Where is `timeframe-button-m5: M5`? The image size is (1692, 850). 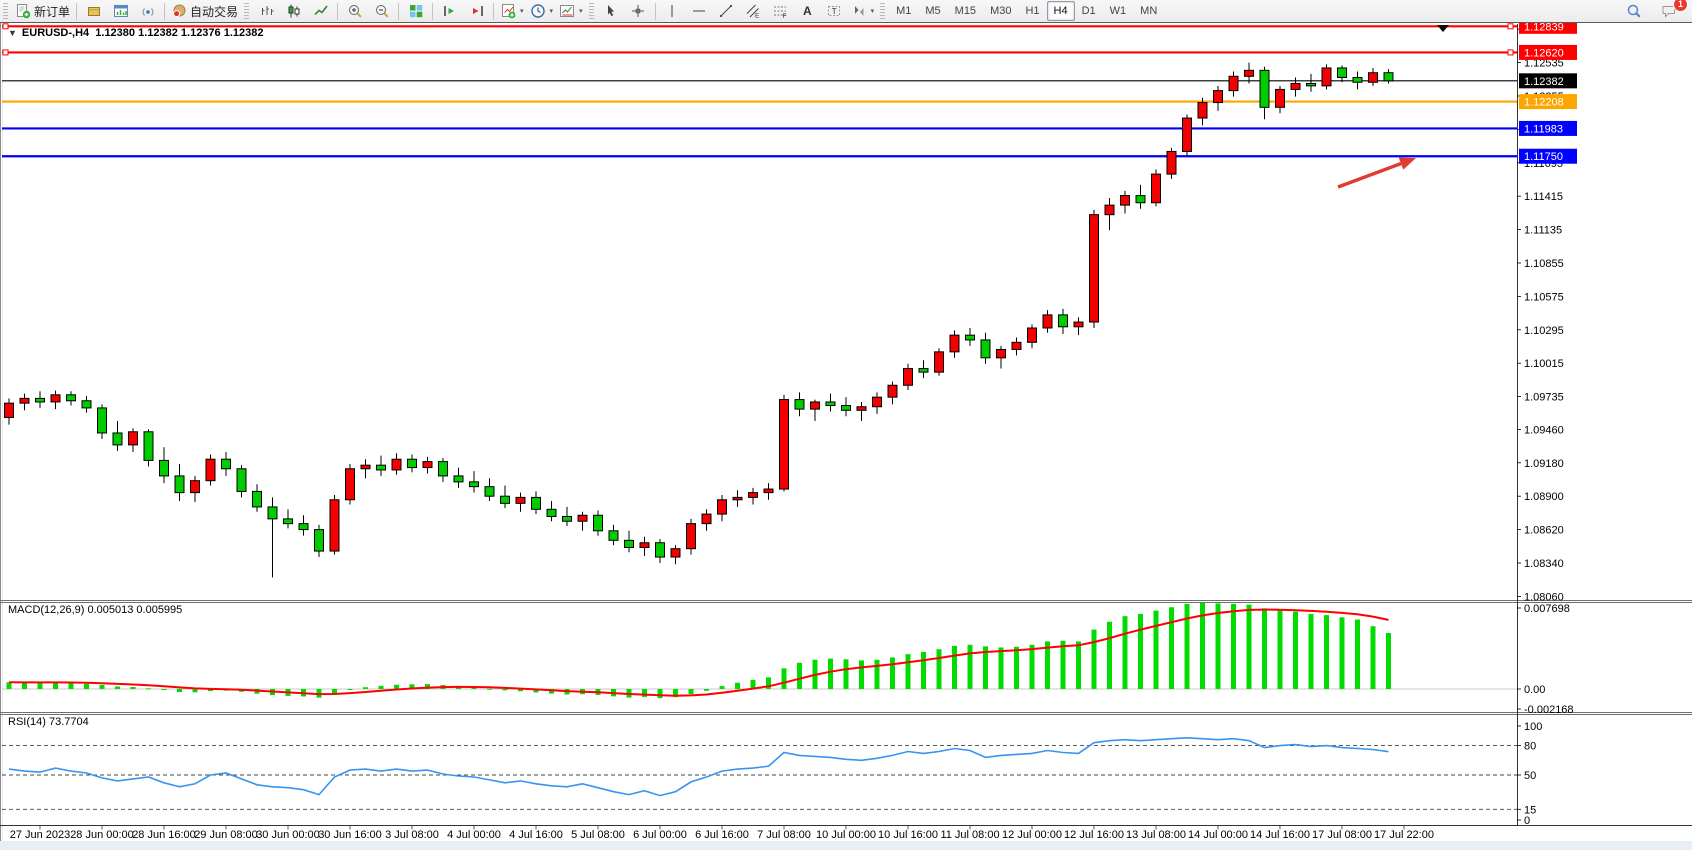
timeframe-button-m5: M5 is located at coordinates (933, 11).